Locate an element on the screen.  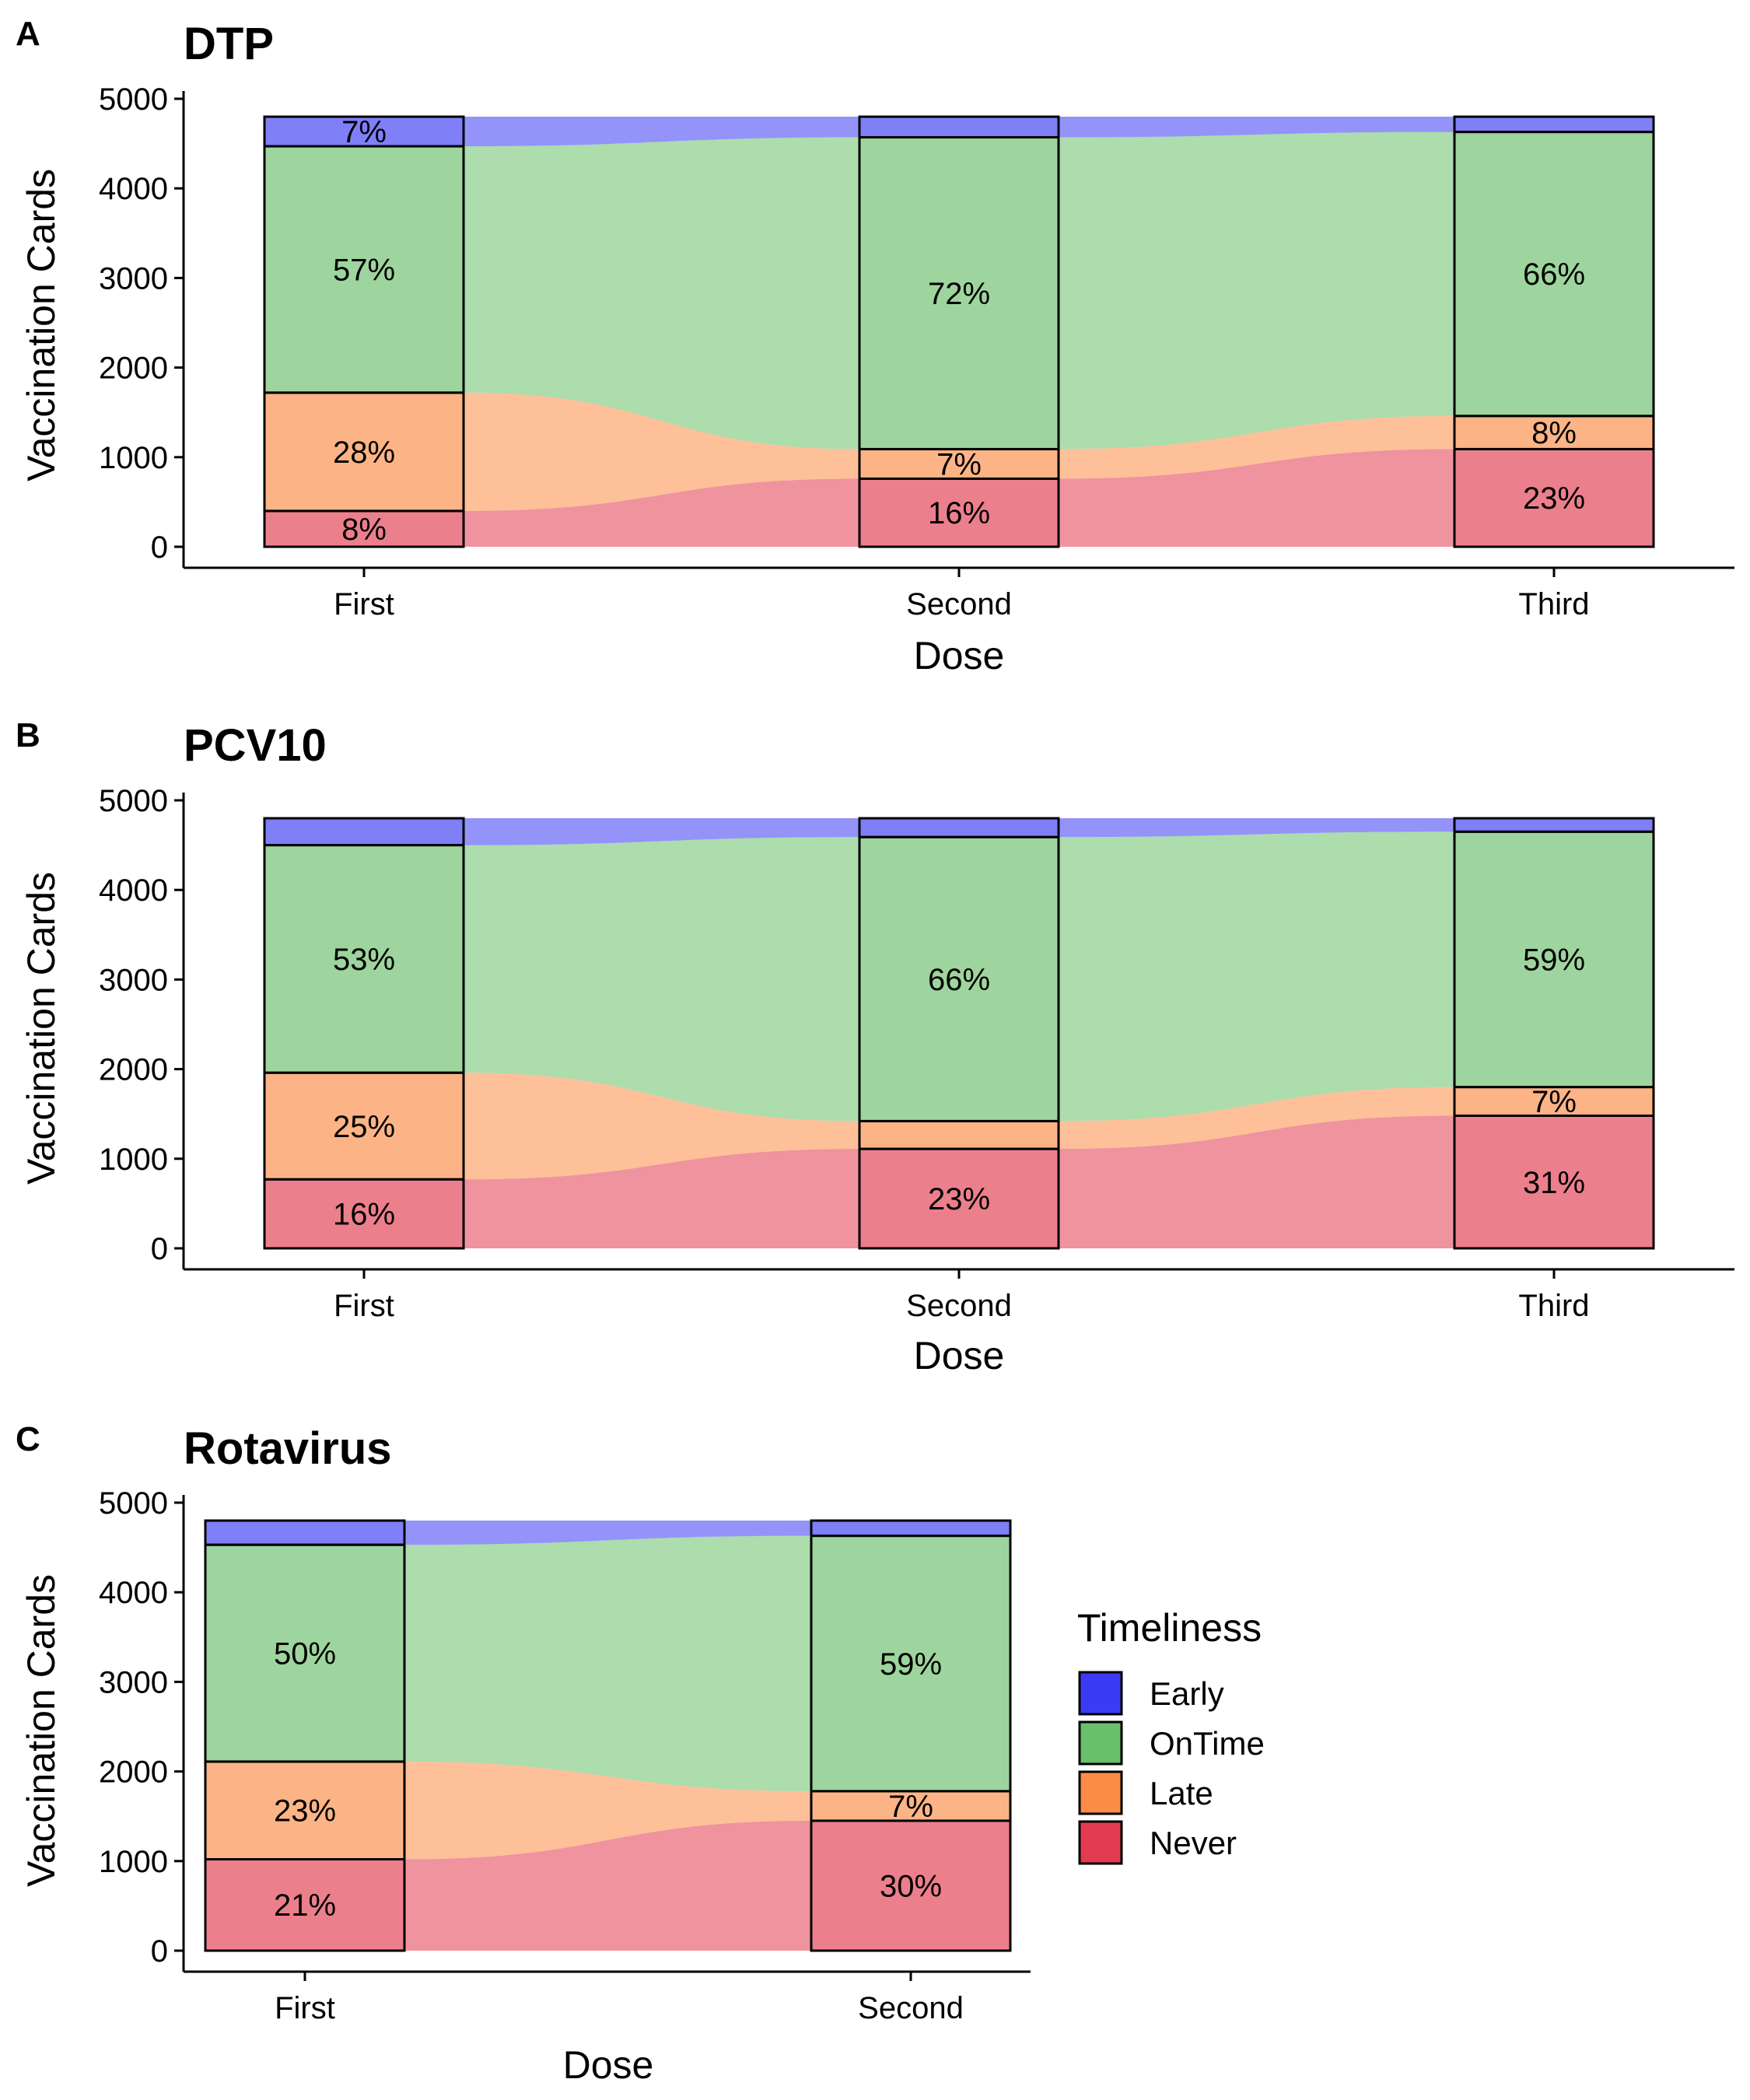
panel-title-b: PCV10 is located at coordinates (255, 746).